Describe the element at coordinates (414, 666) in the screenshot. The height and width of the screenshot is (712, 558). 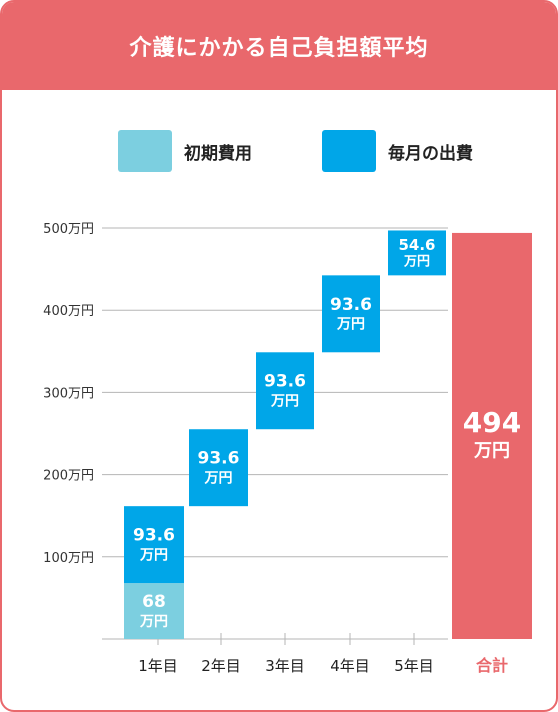
I see `x-tick-label: 5年目` at that location.